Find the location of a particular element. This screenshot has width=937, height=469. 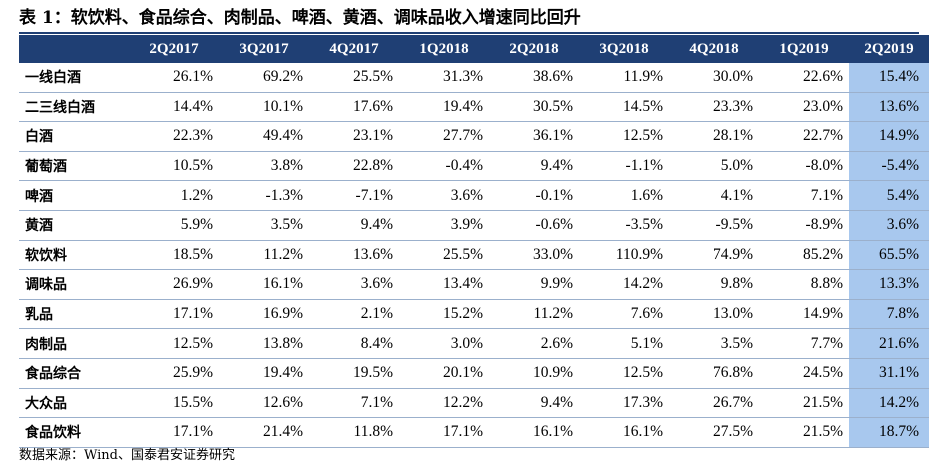

value-cell: 74.9% is located at coordinates (714, 255).